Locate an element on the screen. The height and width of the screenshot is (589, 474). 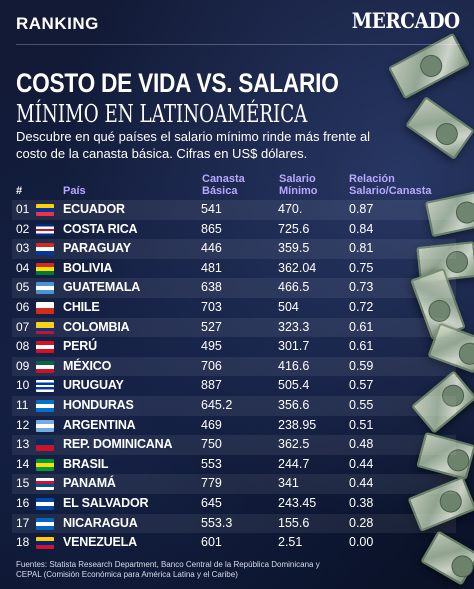
rank-number: 14 is located at coordinates (23, 463).